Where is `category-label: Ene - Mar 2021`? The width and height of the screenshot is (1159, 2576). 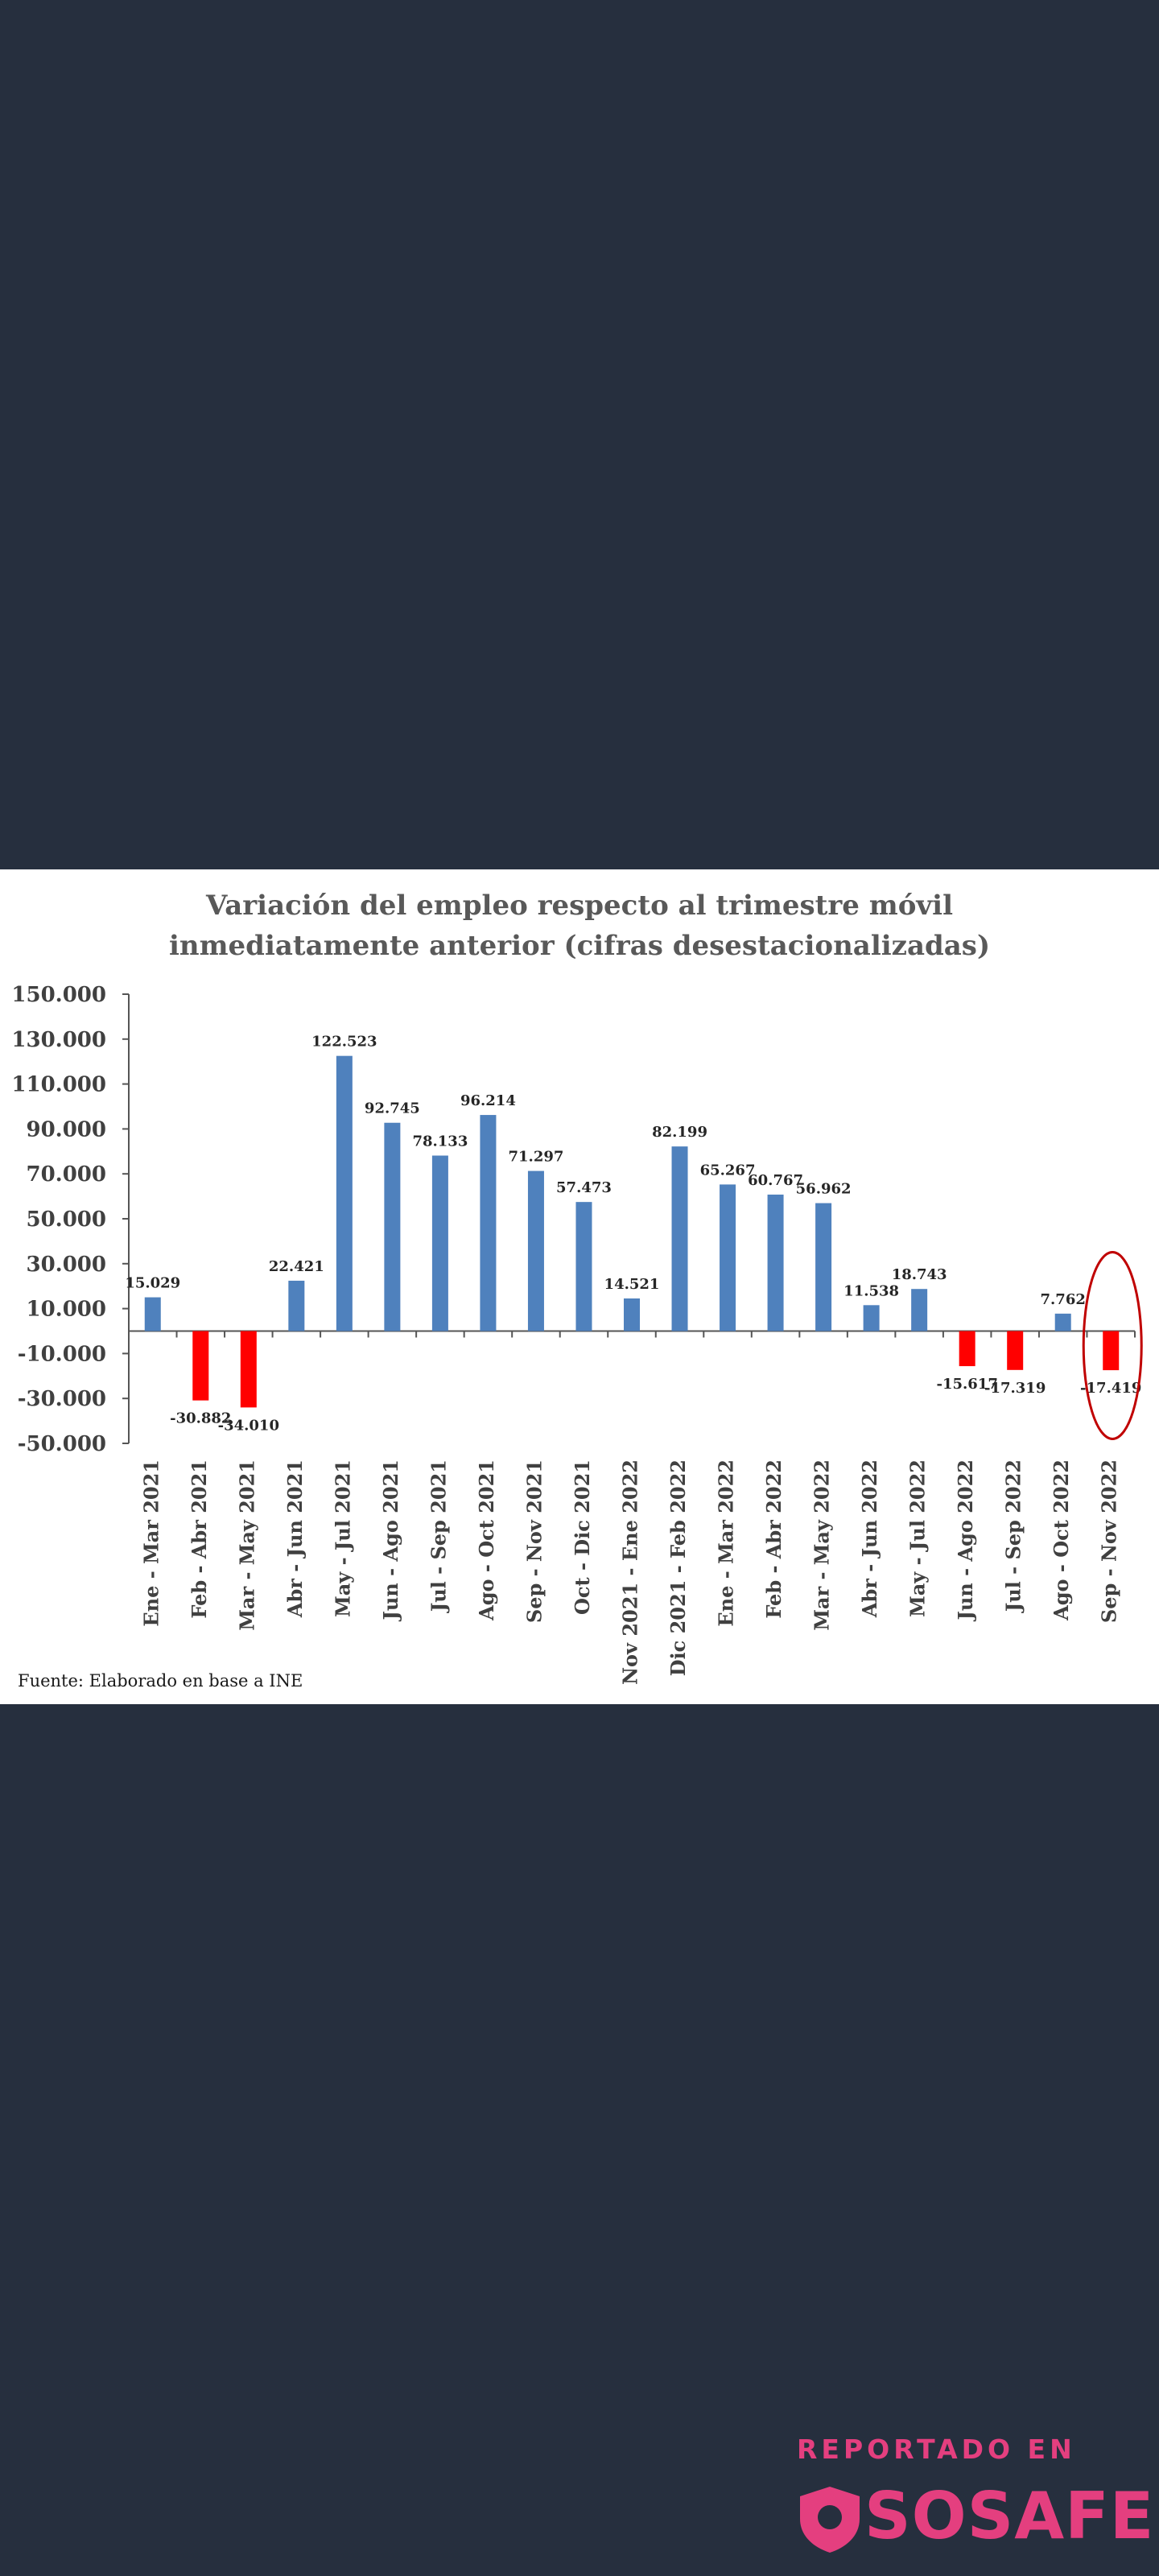
category-label: Ene - Mar 2021 is located at coordinates (151, 1543).